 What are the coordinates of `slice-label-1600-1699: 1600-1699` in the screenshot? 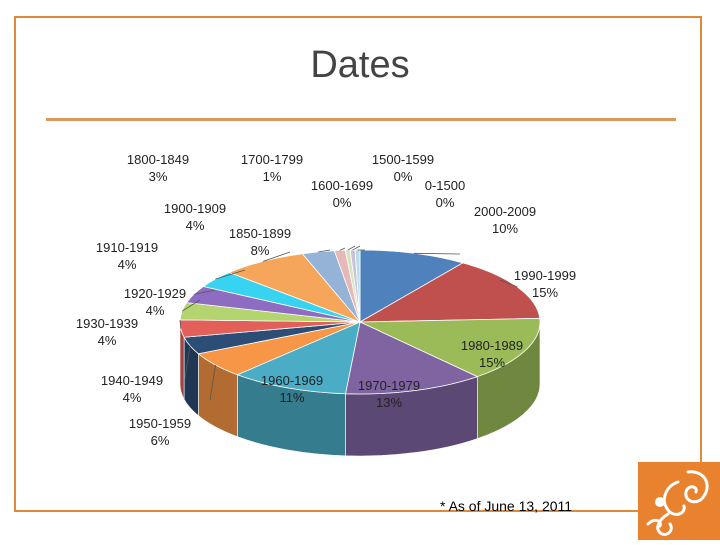 It's located at (342, 185).